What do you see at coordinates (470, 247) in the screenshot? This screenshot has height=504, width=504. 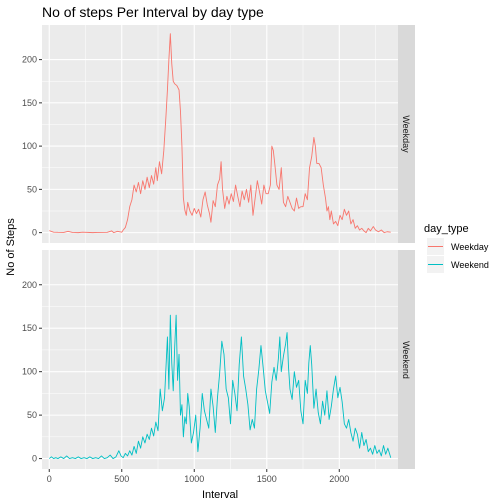 I see `legend-label-weekday: Weekday` at bounding box center [470, 247].